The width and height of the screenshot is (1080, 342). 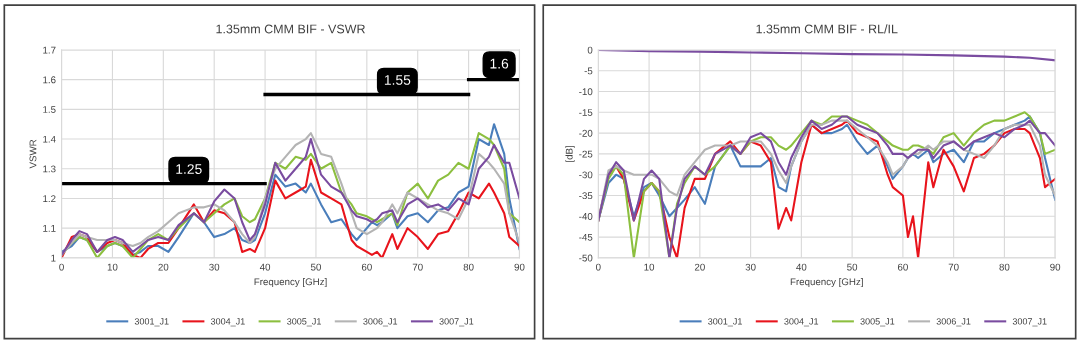 I want to click on y-tick-label: -15, so click(x=586, y=112).